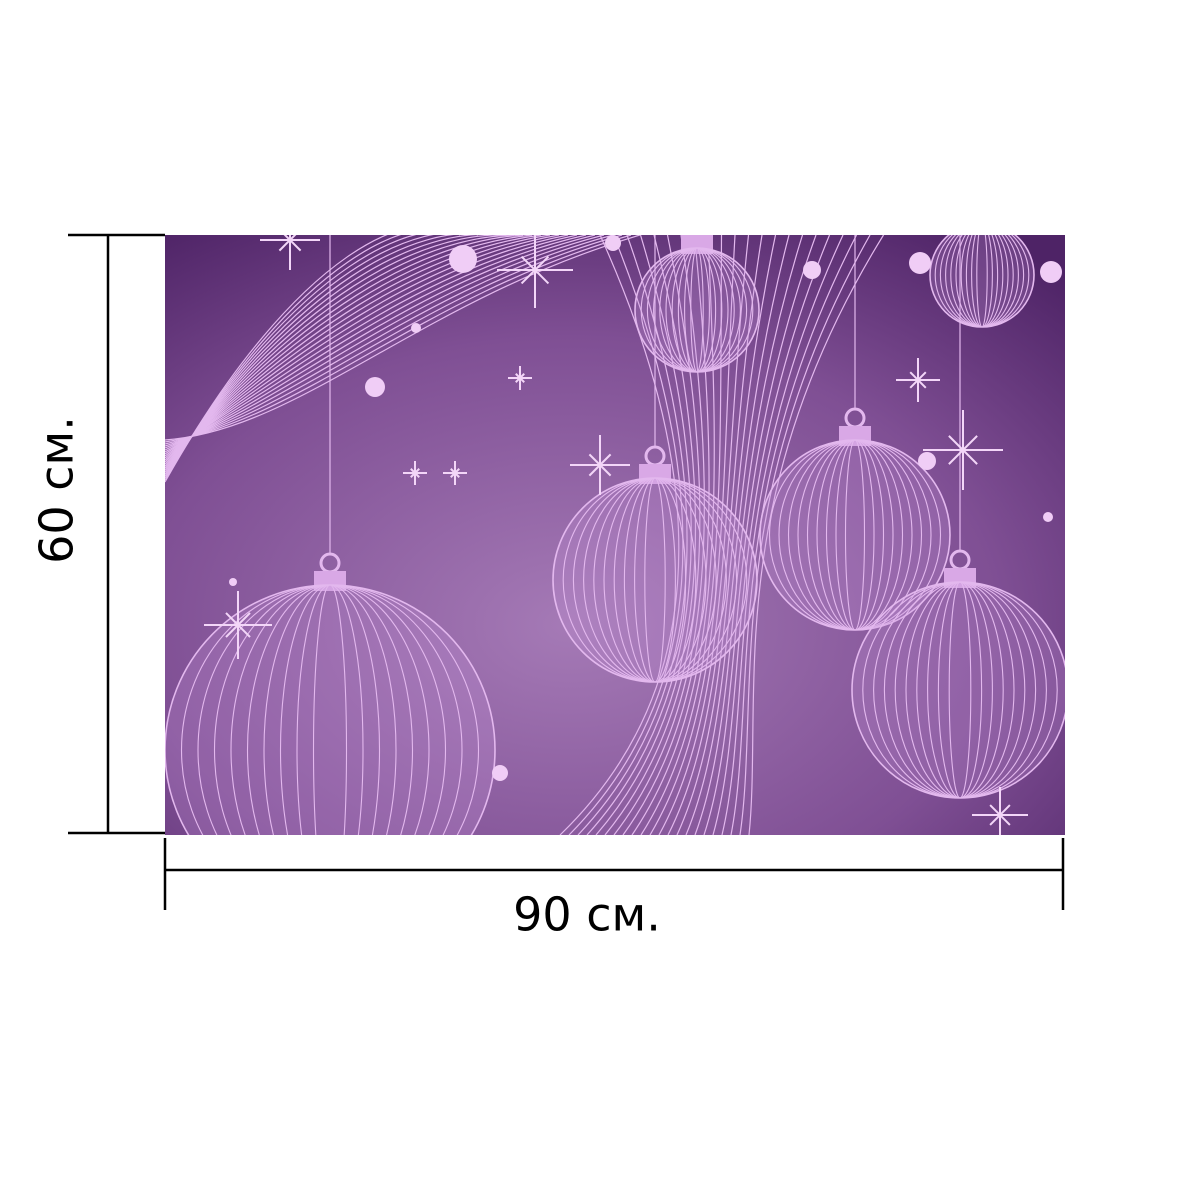 This screenshot has width=1200, height=1204. I want to click on height-label: 60 см., so click(57, 490).